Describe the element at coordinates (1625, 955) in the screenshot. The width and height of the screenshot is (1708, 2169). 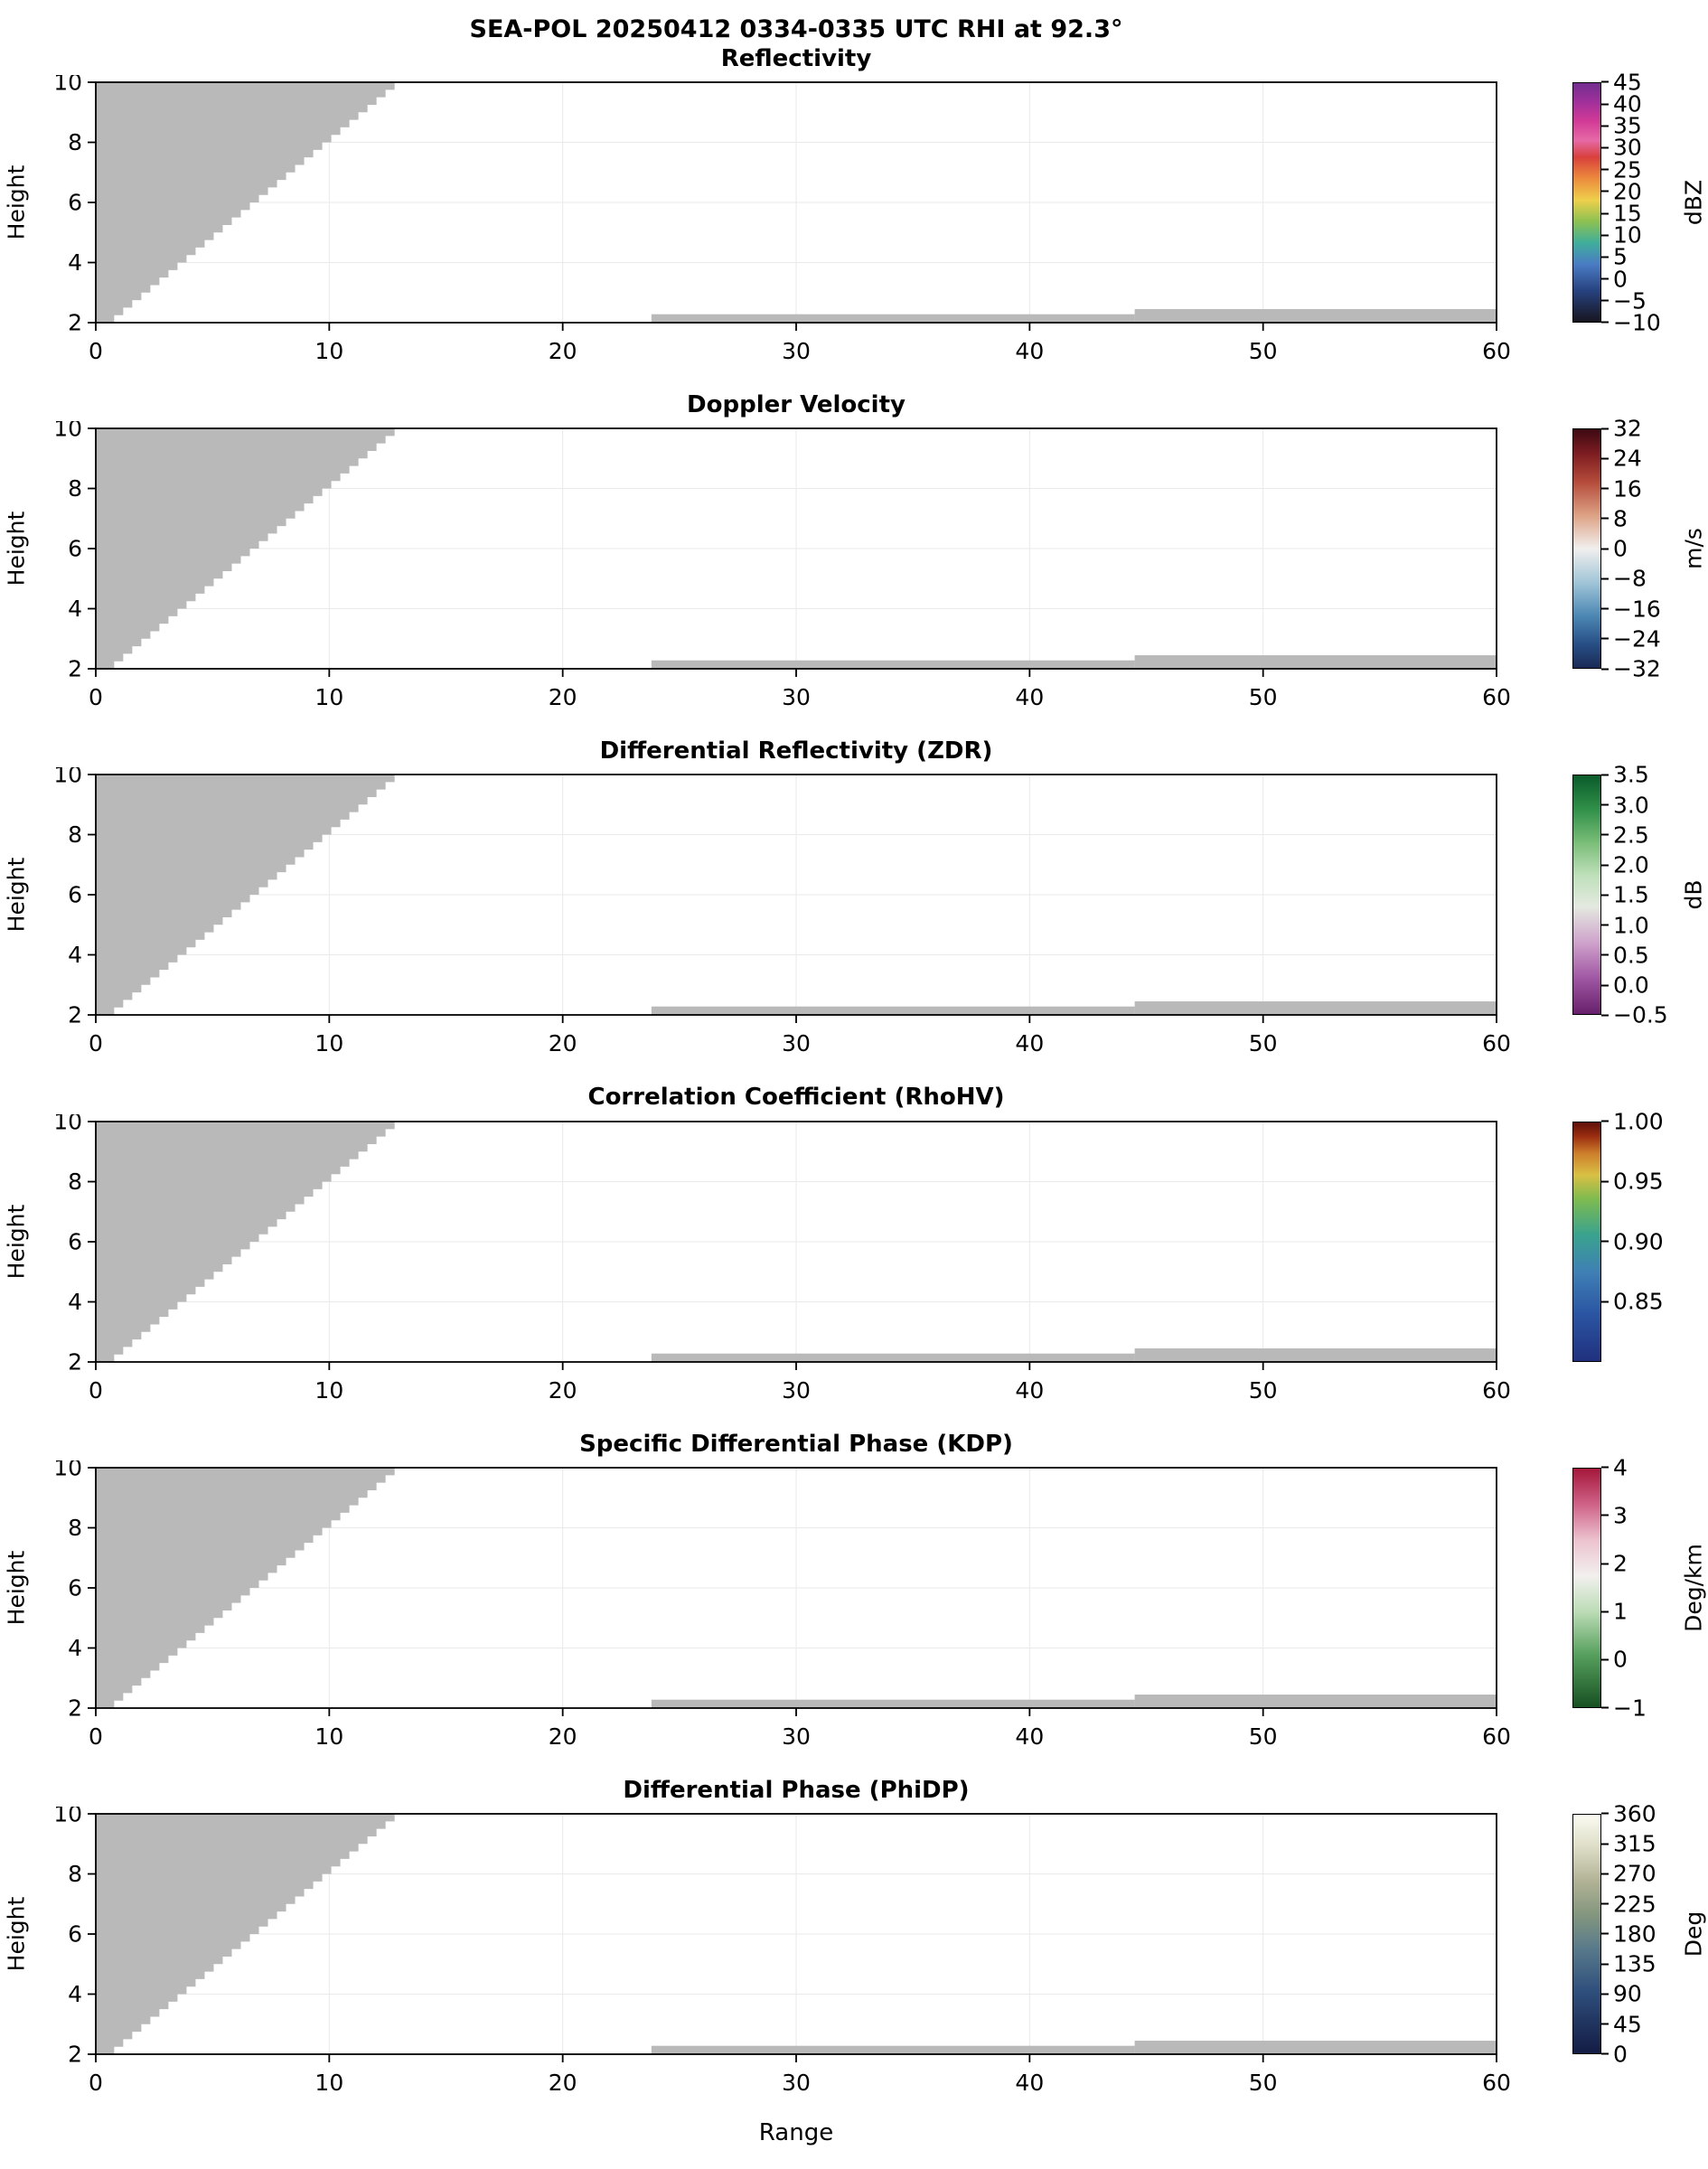
I see `colorbar-tick: 0.5` at that location.